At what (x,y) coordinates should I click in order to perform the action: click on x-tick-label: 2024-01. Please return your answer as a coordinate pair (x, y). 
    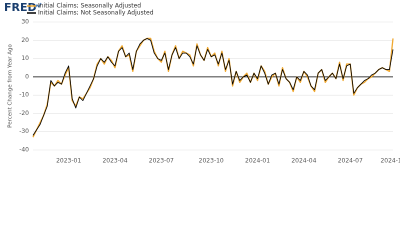
    Looking at the image, I should click on (257, 161).